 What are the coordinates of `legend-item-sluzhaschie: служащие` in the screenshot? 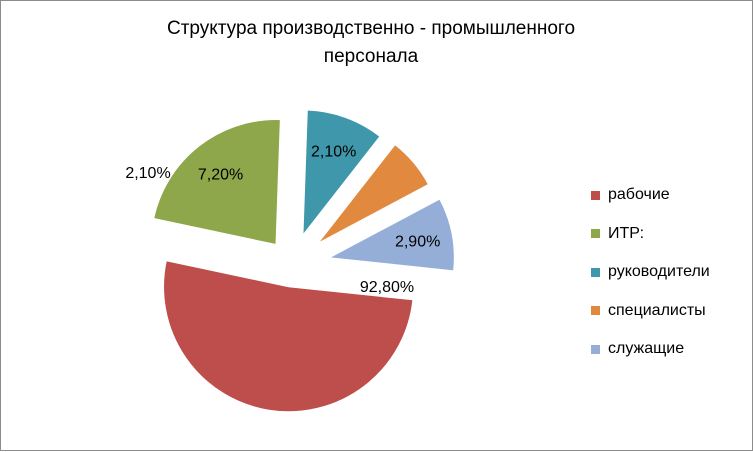 It's located at (650, 349).